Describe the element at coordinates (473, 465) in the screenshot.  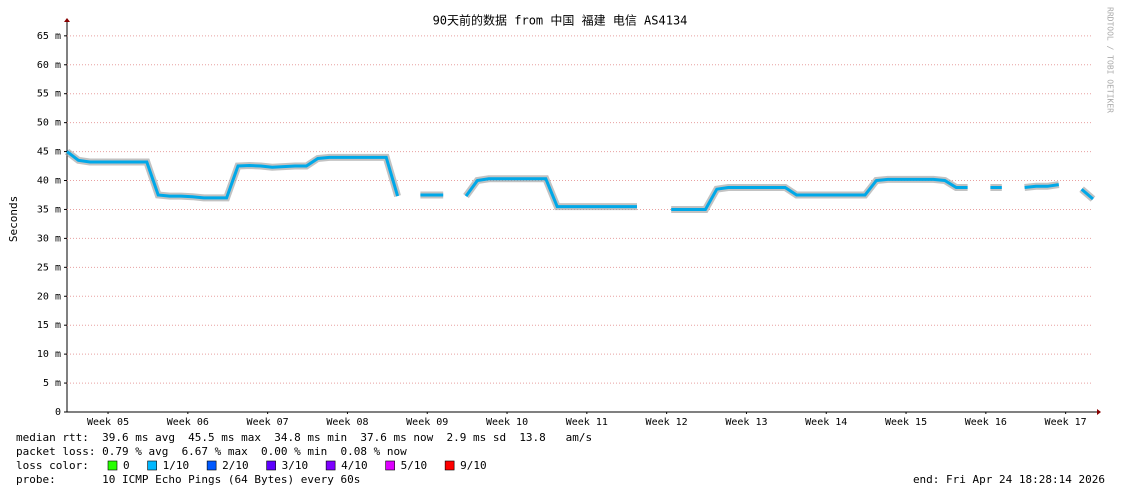
I see `loss-label: 9/10` at that location.